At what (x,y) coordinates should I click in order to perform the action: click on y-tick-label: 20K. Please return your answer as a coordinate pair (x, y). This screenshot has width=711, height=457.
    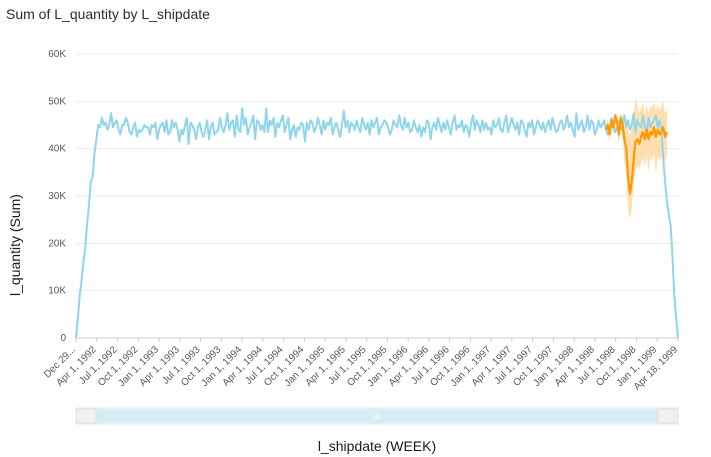
    Looking at the image, I should click on (57, 243).